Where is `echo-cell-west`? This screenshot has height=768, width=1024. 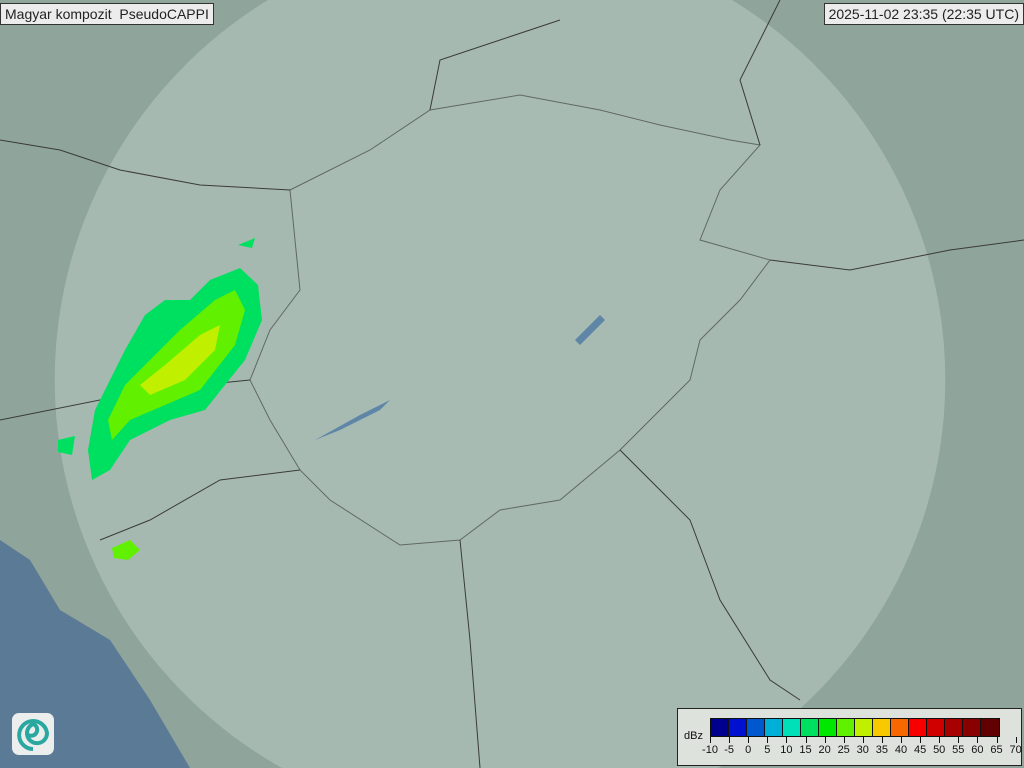
echo-cell-west is located at coordinates (66, 445).